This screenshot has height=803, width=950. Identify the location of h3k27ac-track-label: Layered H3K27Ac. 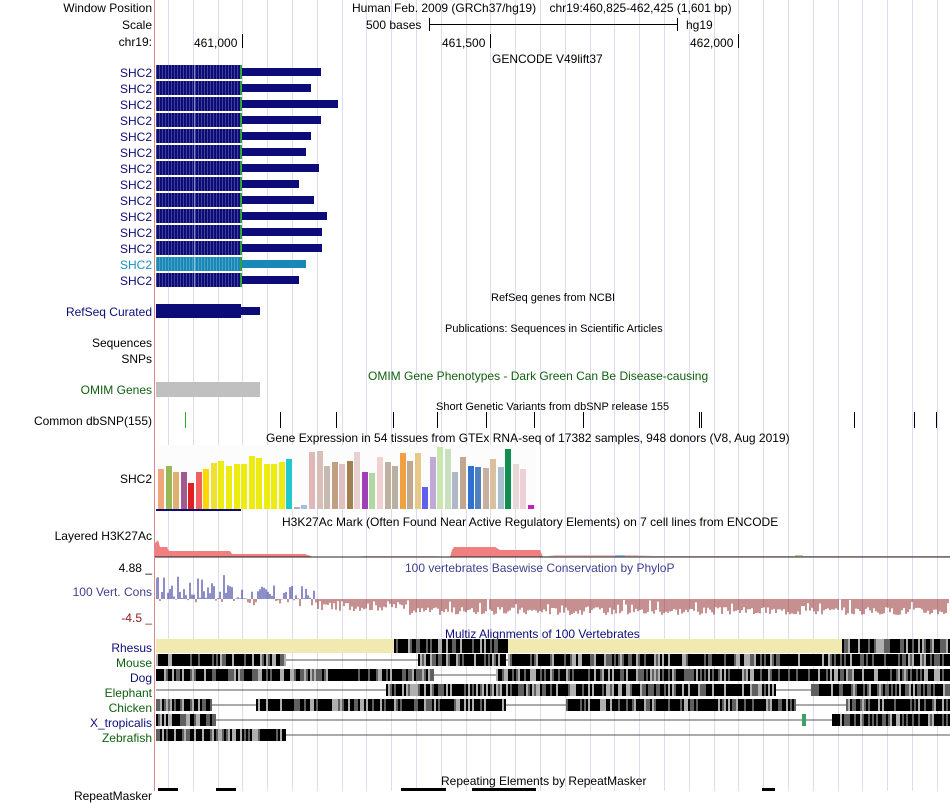
(103, 536).